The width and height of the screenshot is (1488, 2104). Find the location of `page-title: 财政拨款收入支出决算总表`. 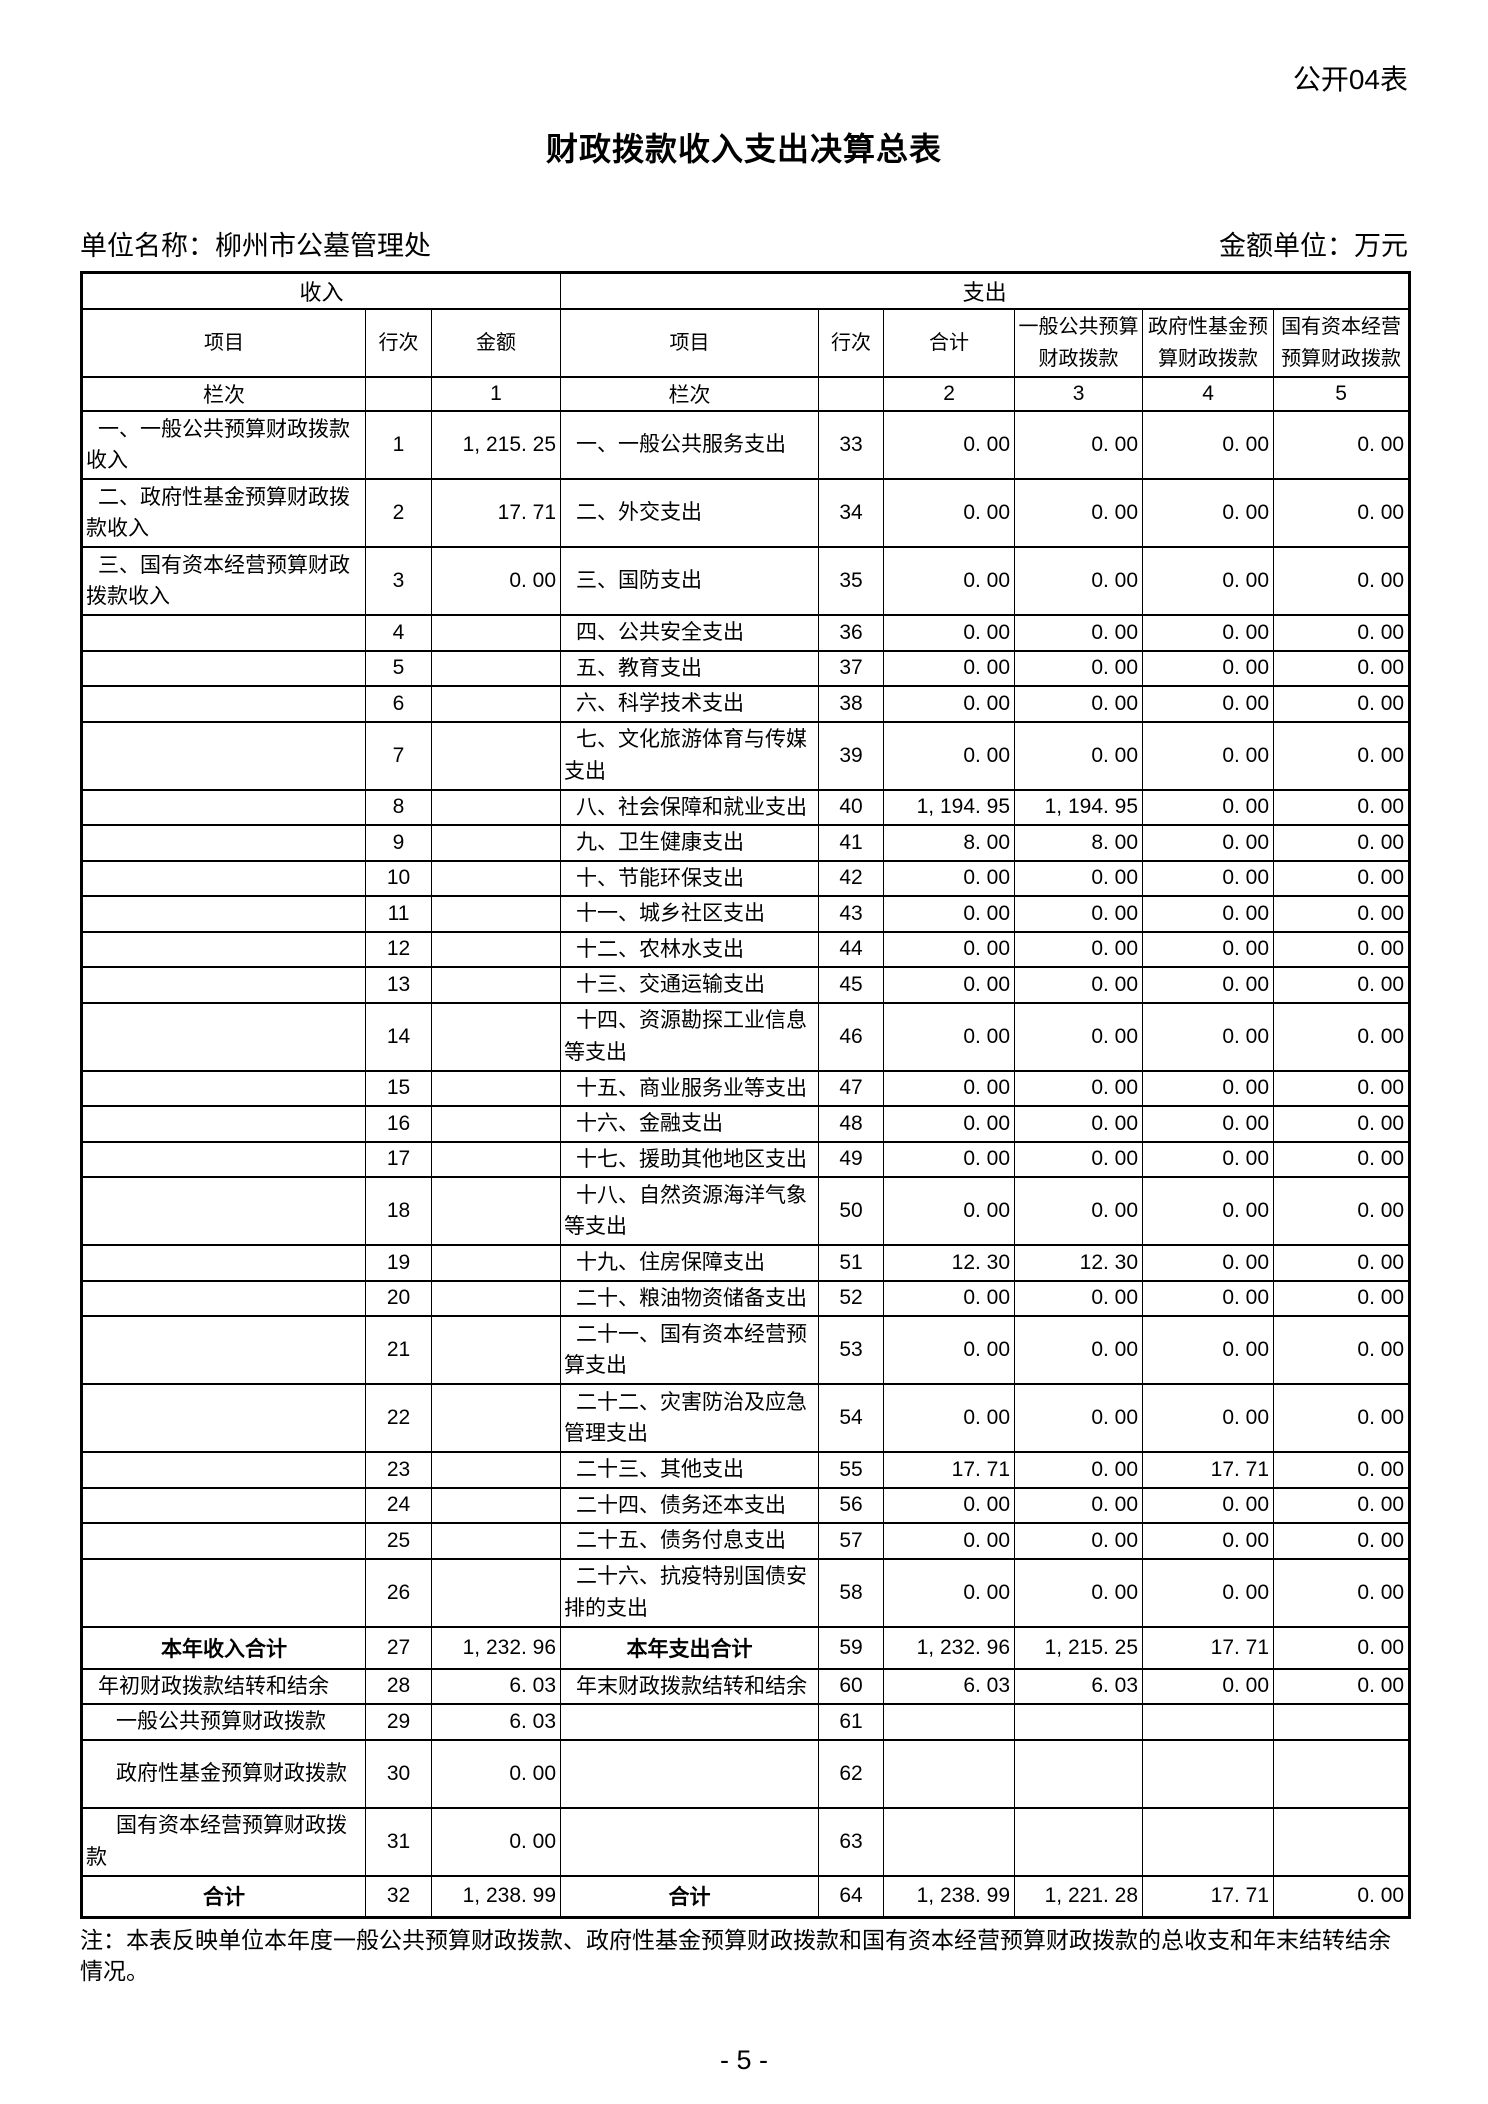

page-title: 财政拨款收入支出决算总表 is located at coordinates (743, 149).